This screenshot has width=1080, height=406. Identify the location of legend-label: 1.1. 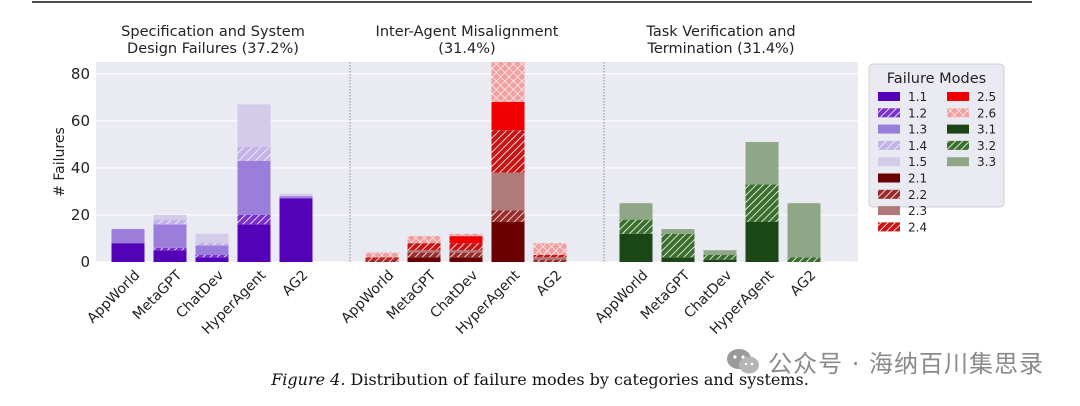
(917, 97).